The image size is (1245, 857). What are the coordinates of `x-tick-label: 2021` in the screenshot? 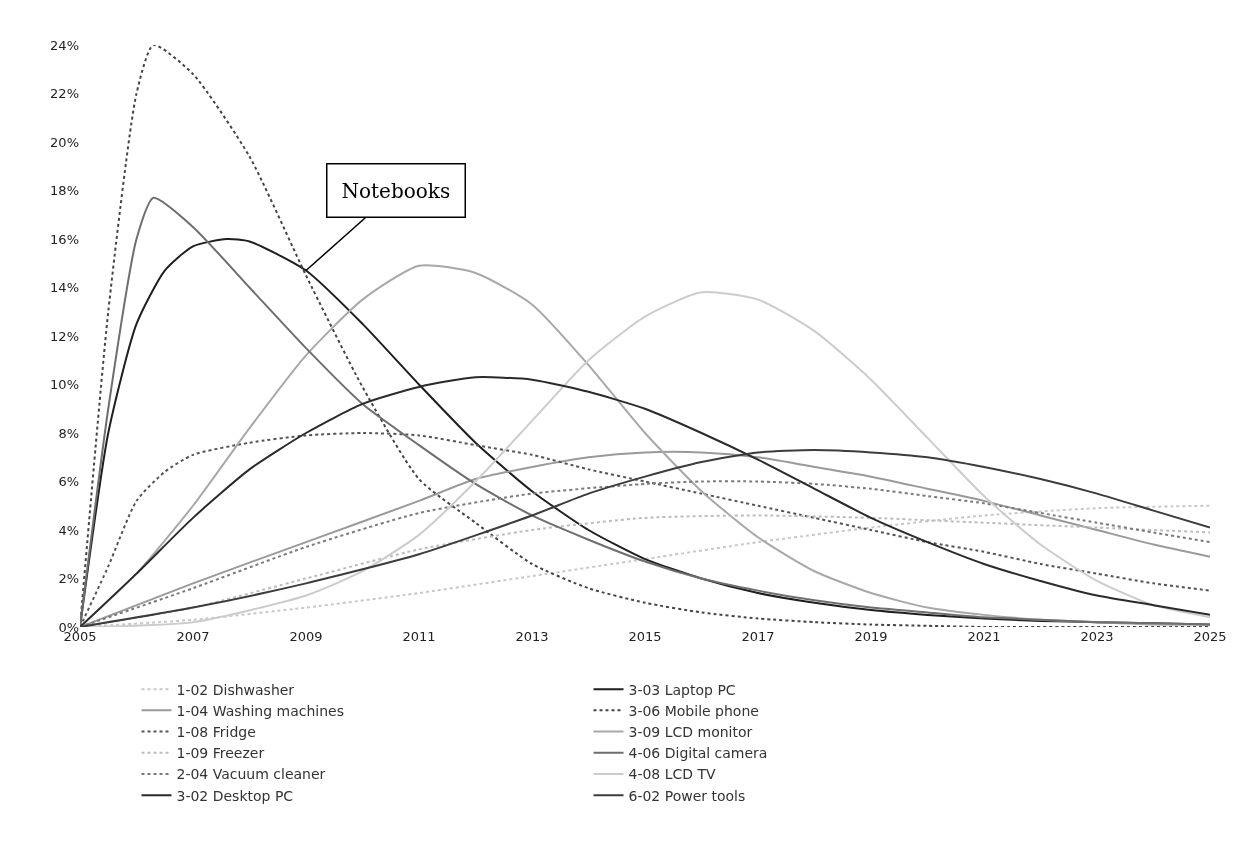 It's located at (984, 636).